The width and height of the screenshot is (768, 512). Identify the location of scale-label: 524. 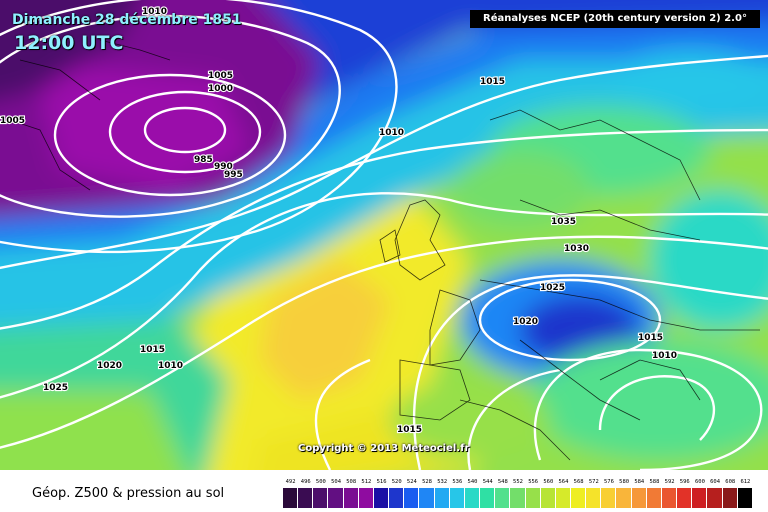
(411, 482).